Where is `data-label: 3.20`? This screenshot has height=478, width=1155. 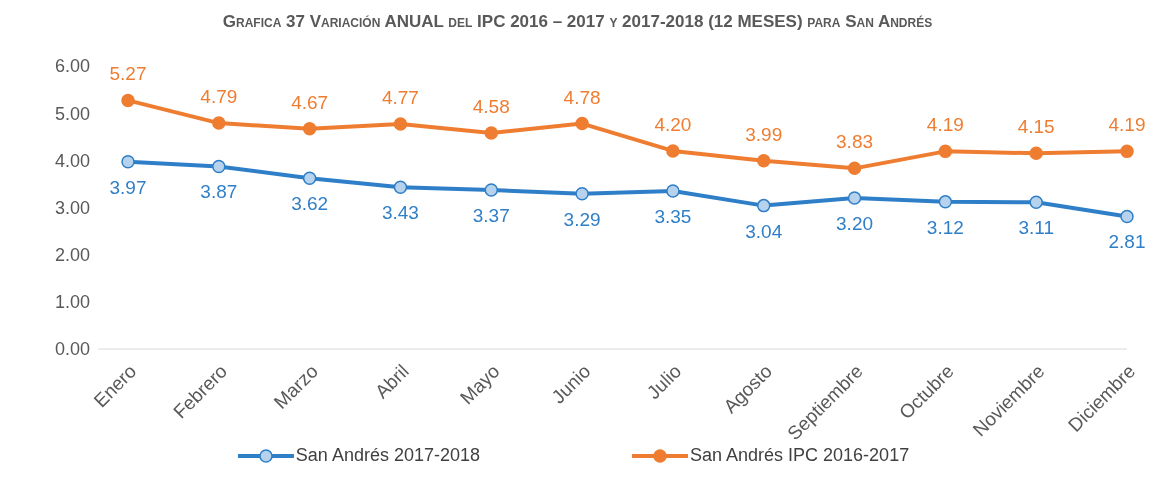
data-label: 3.20 is located at coordinates (855, 224).